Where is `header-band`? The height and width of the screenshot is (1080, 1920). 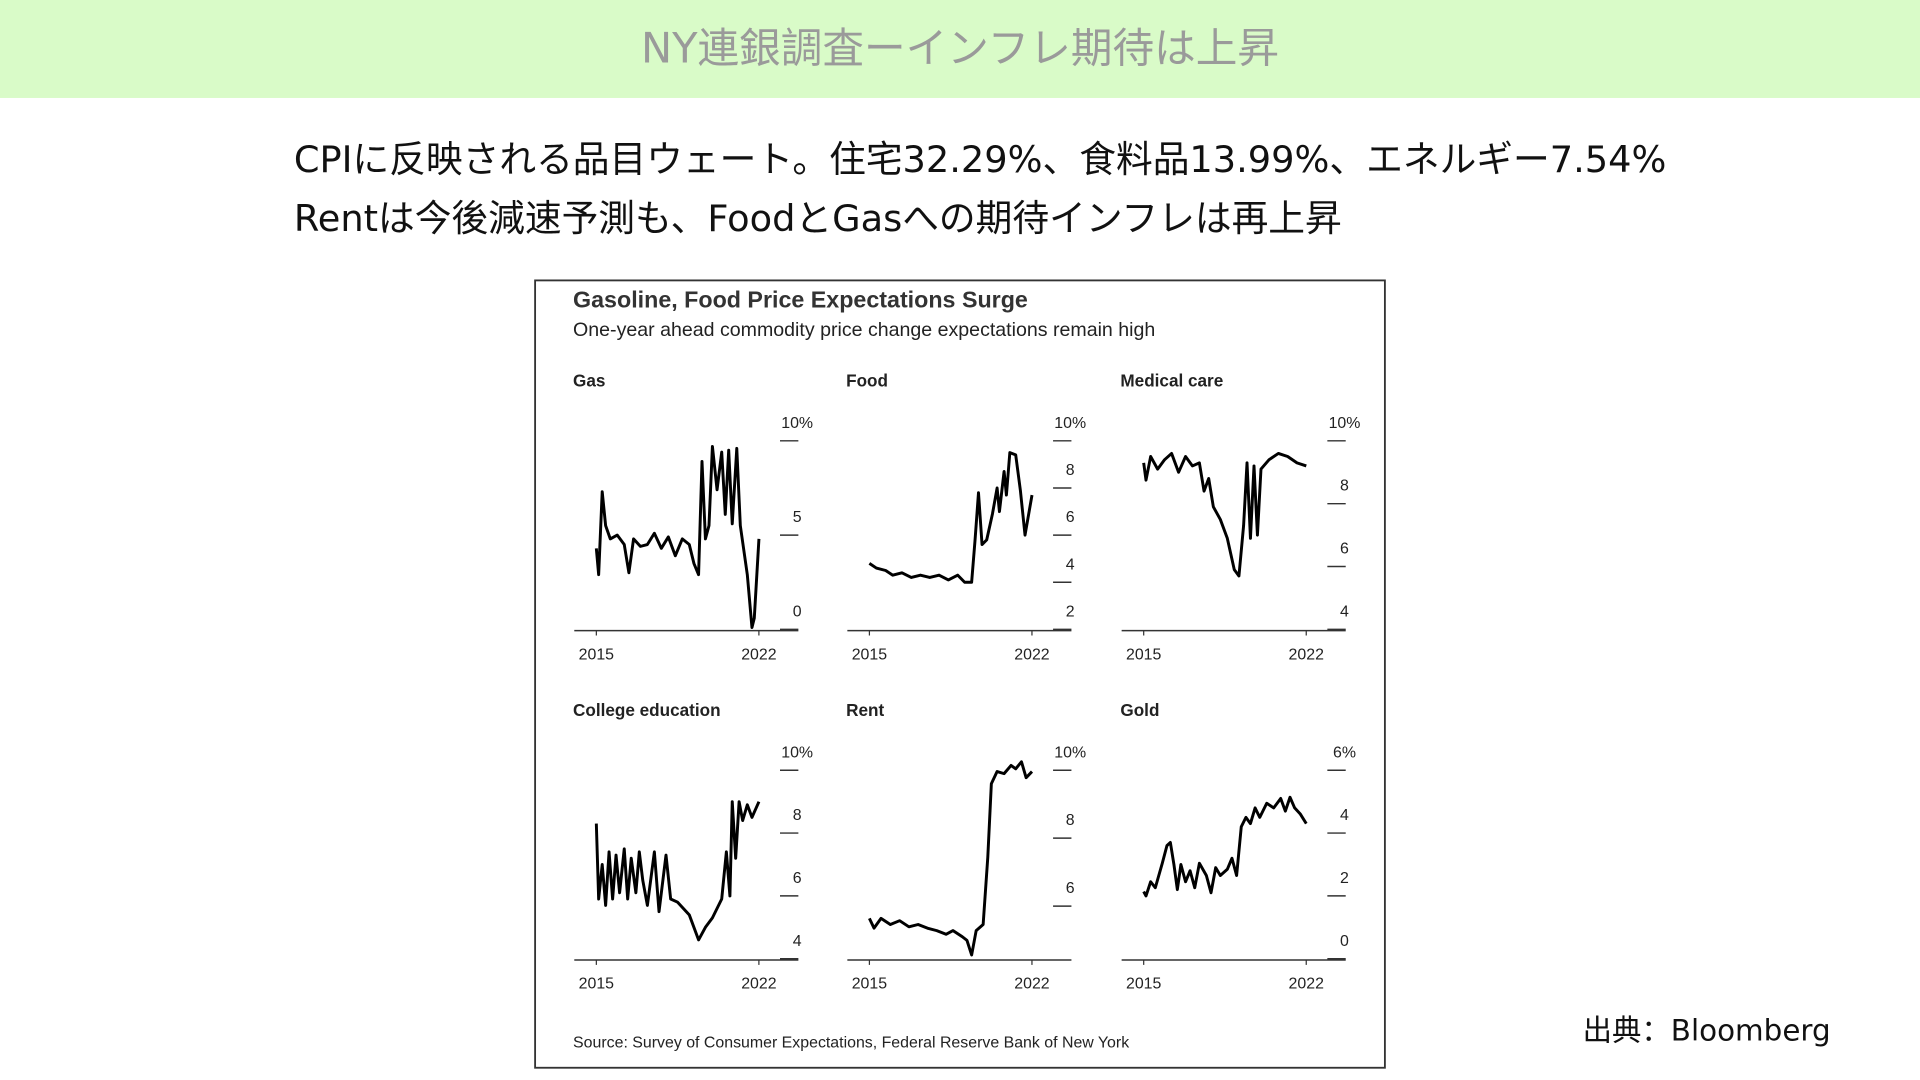 header-band is located at coordinates (960, 49).